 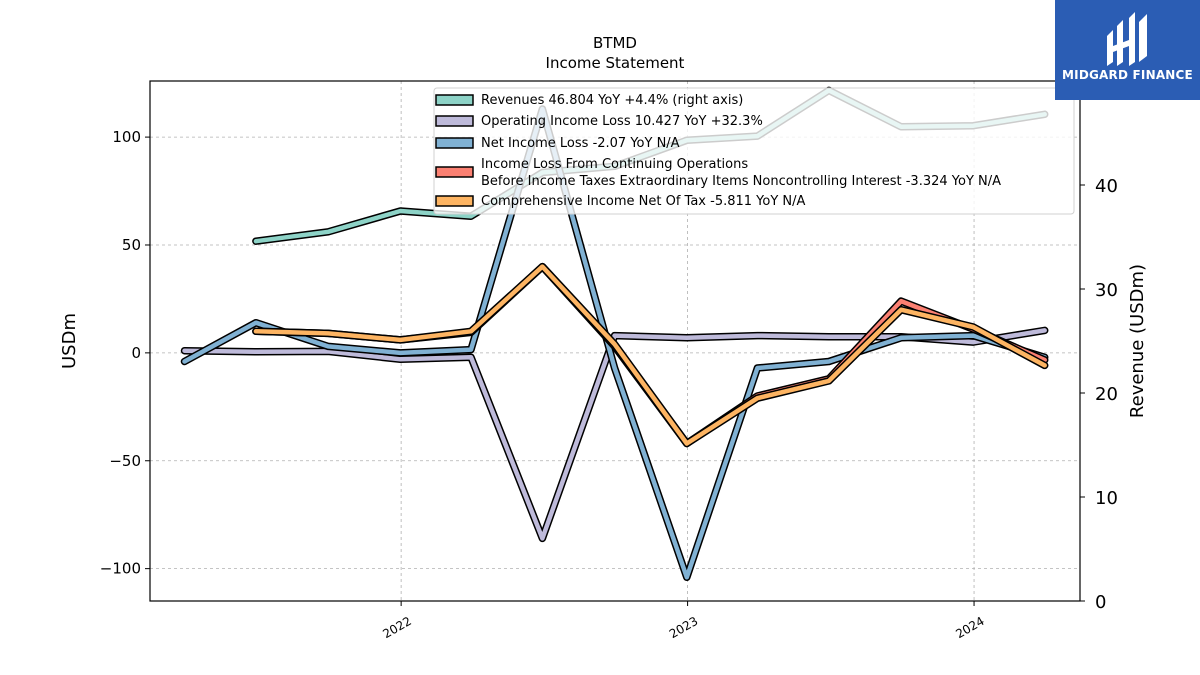 I want to click on left-tick-label: 0, so click(x=136, y=353).